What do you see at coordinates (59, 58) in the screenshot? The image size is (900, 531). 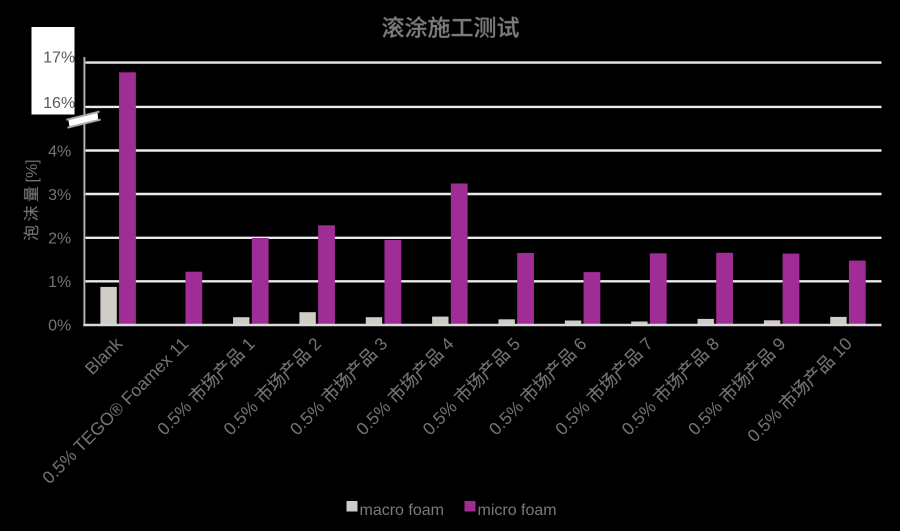 I see `svg-text: 17%` at bounding box center [59, 58].